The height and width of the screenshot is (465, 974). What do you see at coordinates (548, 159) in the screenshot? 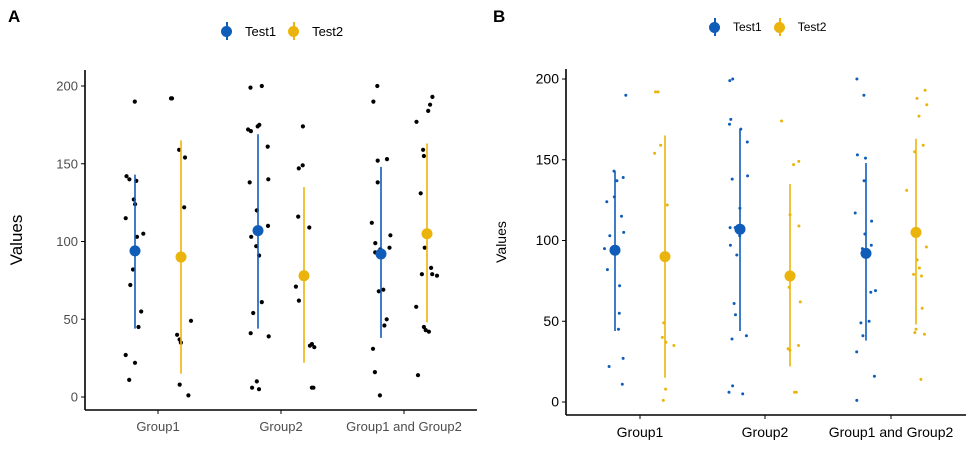
I see `panel-b-y-tick-label: 150` at bounding box center [548, 159].